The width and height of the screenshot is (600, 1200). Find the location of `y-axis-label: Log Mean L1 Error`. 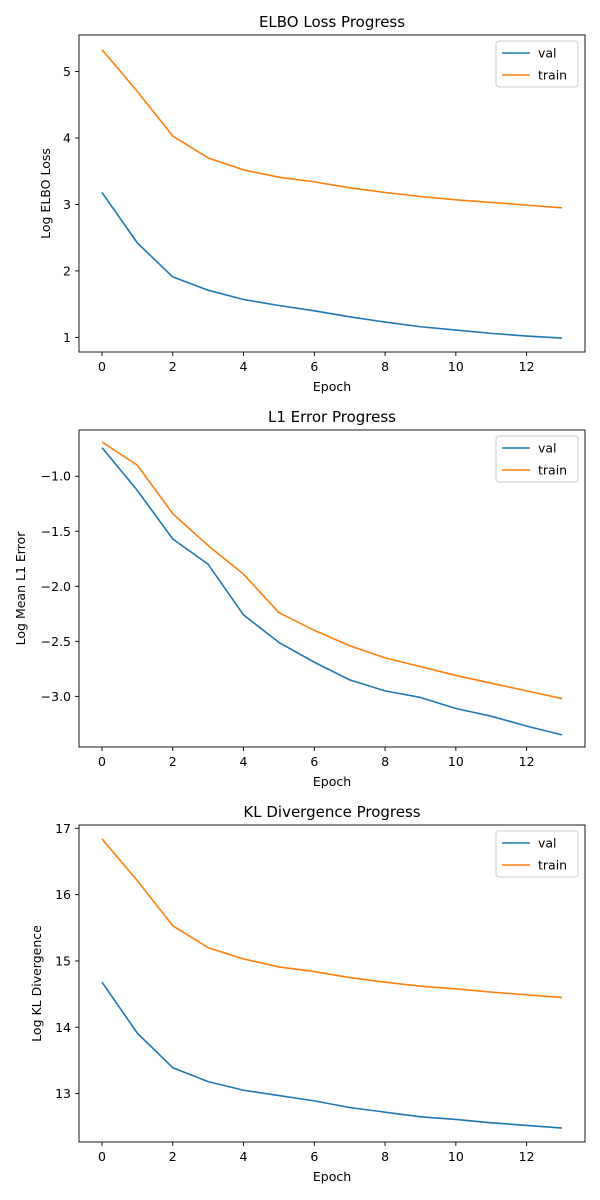

y-axis-label: Log Mean L1 Error is located at coordinates (20, 588).